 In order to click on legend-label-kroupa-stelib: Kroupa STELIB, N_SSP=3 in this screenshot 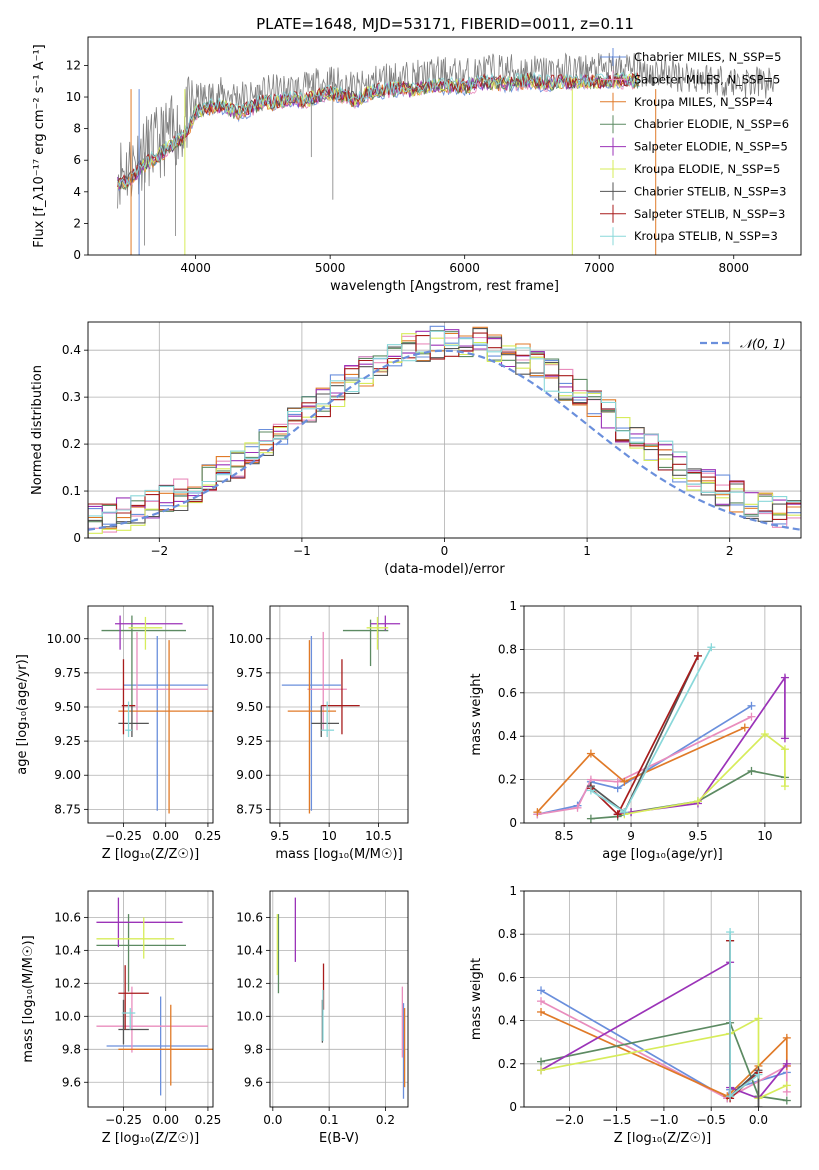, I will do `click(706, 236)`.